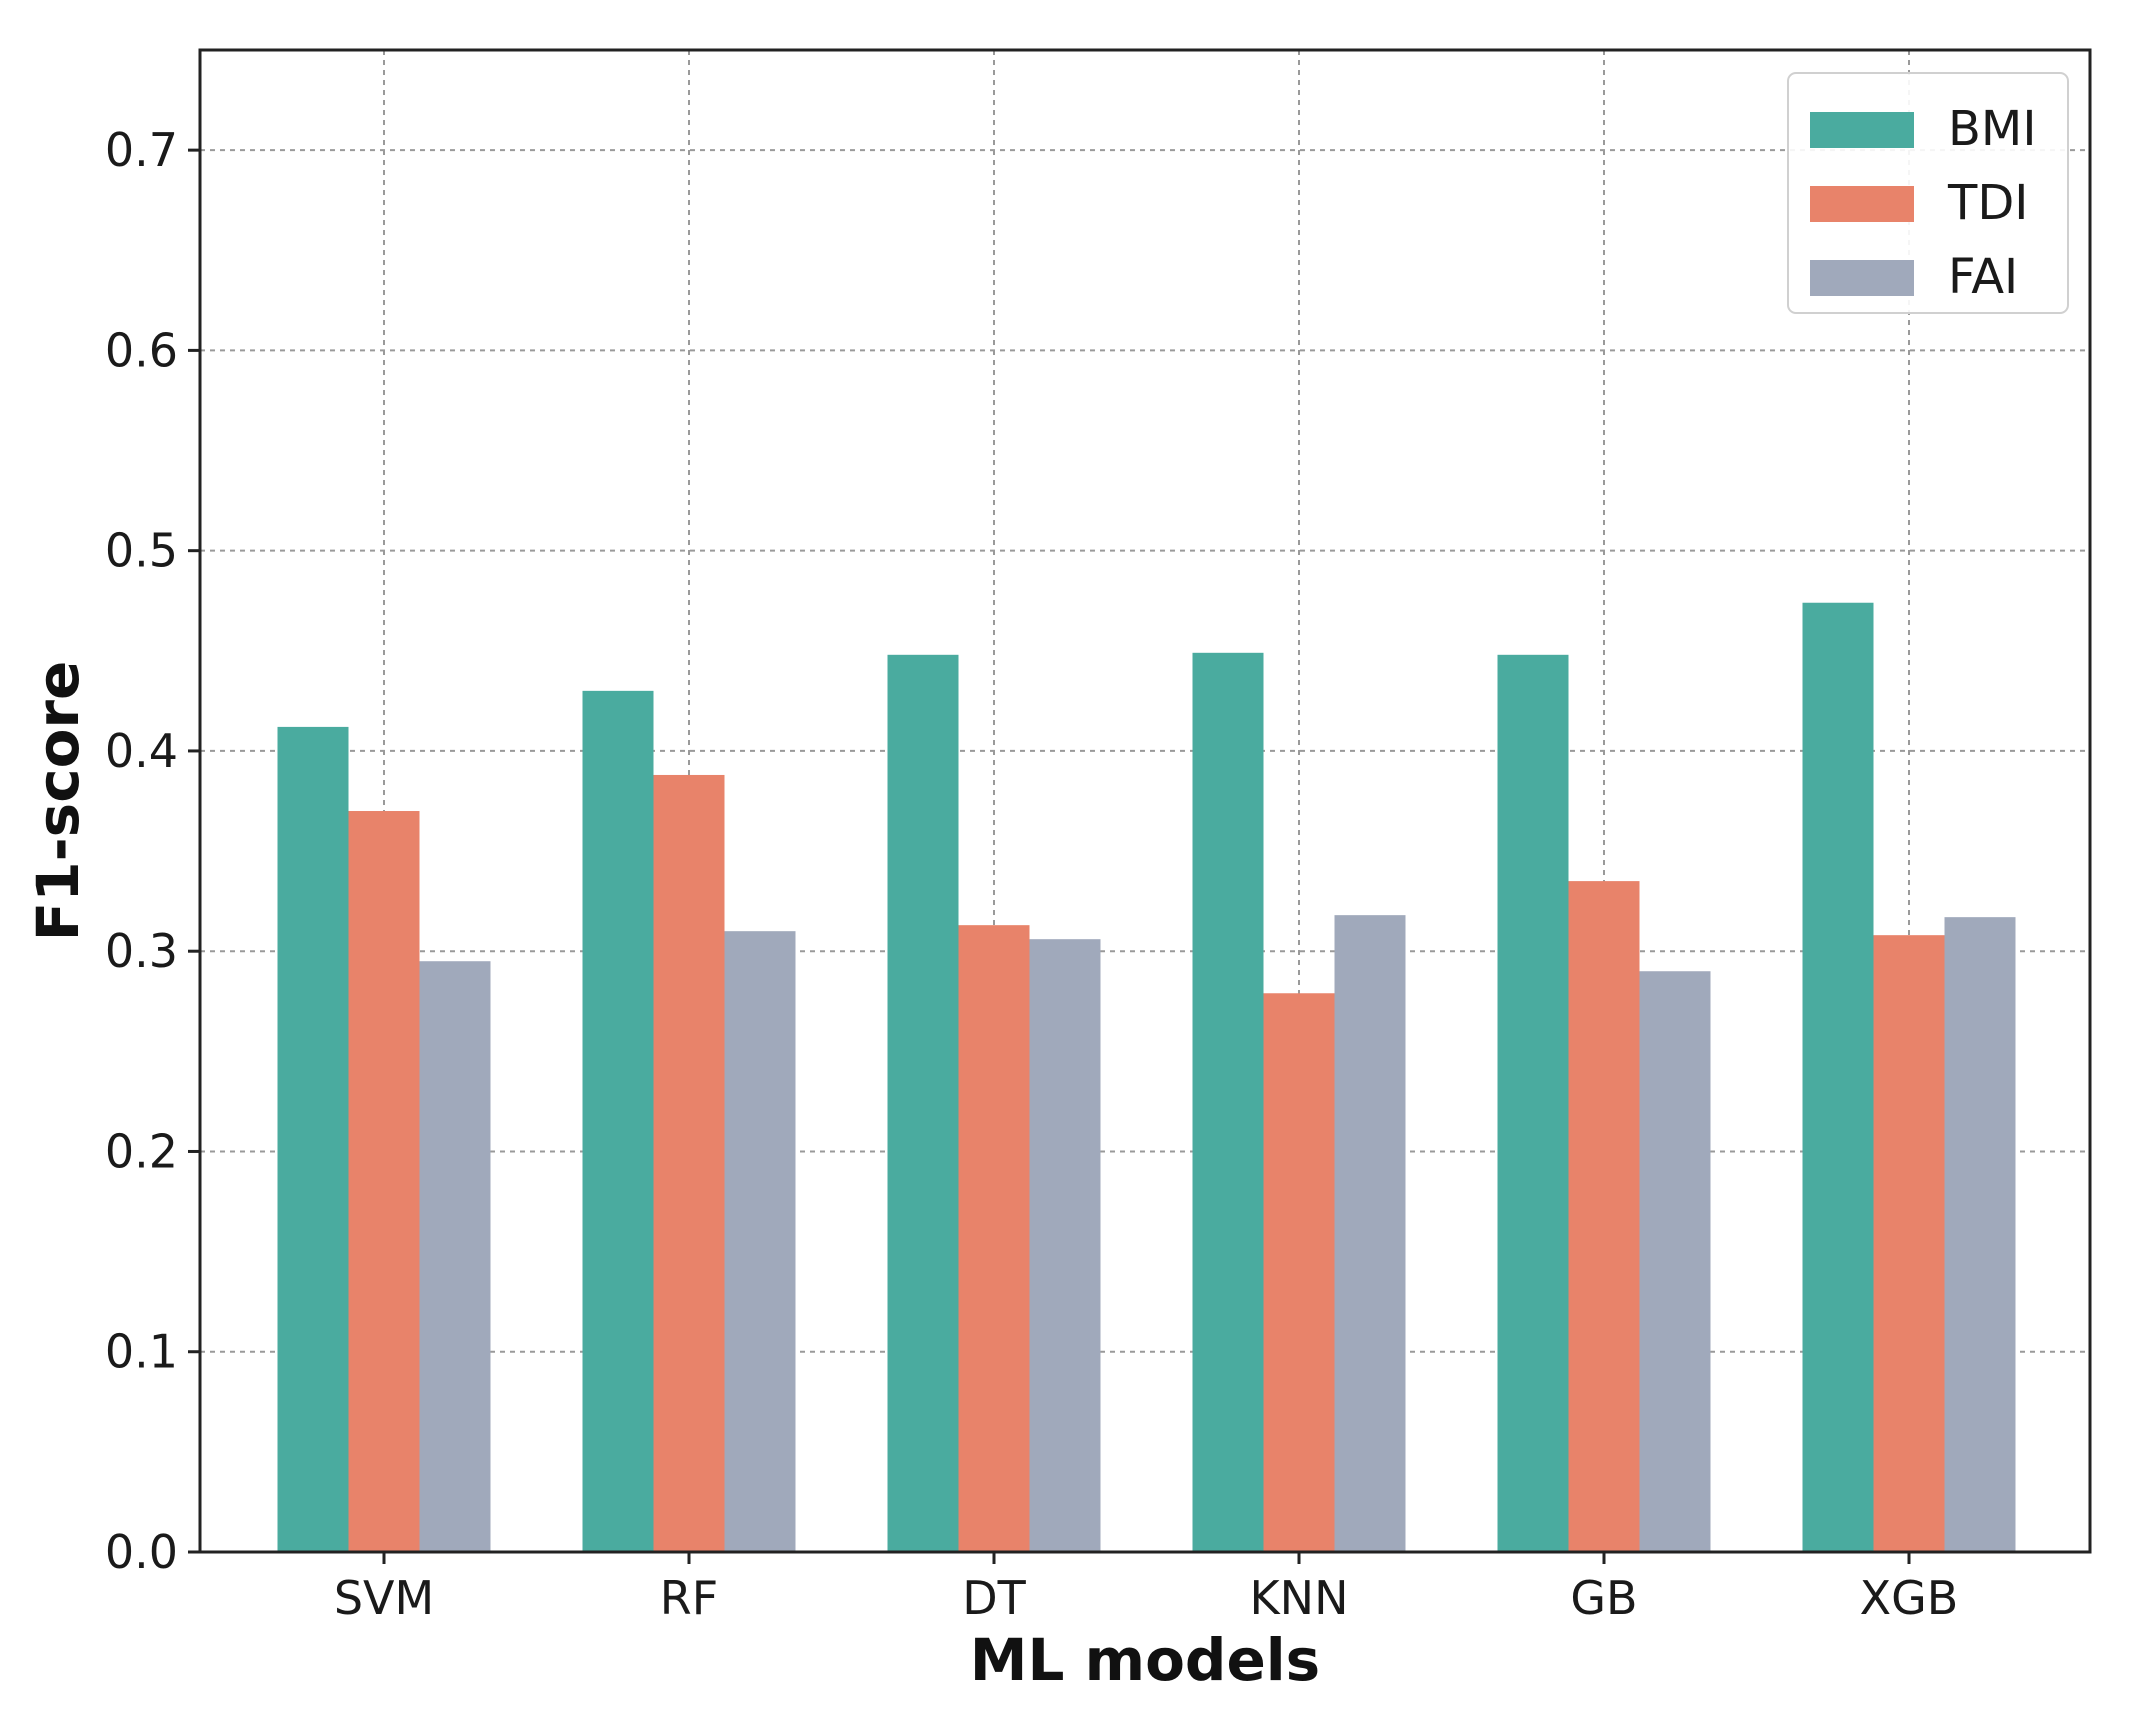 This screenshot has height=1712, width=2134. I want to click on bar-tdi-dt: TDI DT: 0.313, so click(994, 1238).